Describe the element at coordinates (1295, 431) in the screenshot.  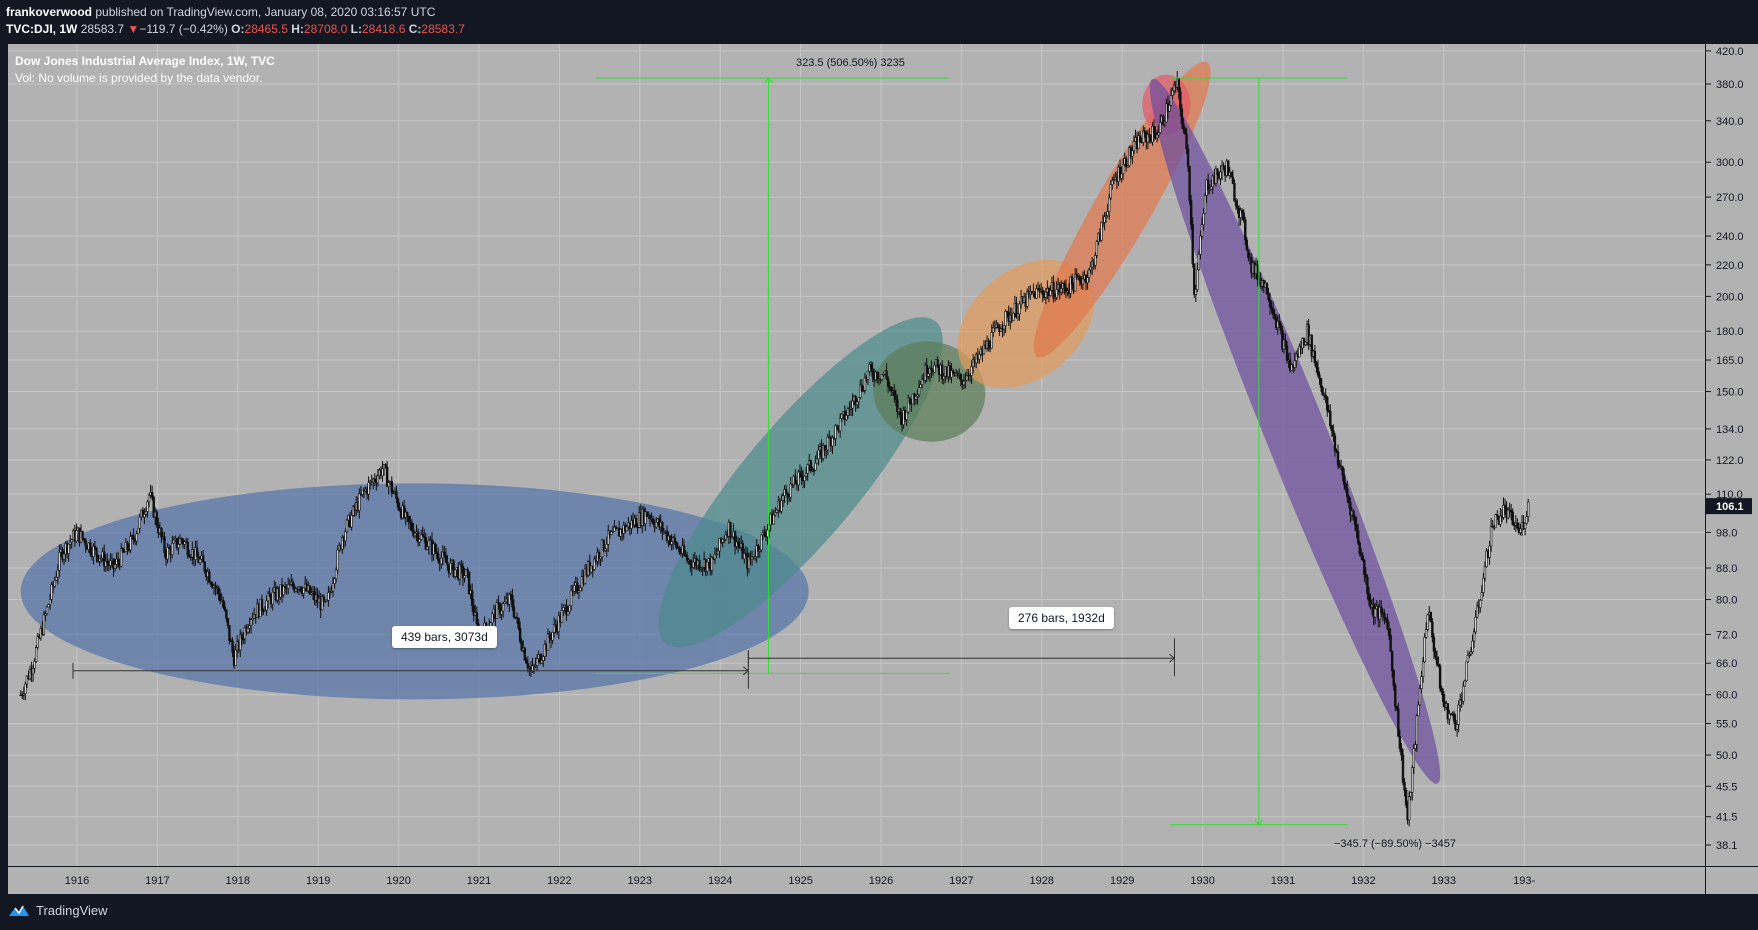
I see `ellipse-crash` at that location.